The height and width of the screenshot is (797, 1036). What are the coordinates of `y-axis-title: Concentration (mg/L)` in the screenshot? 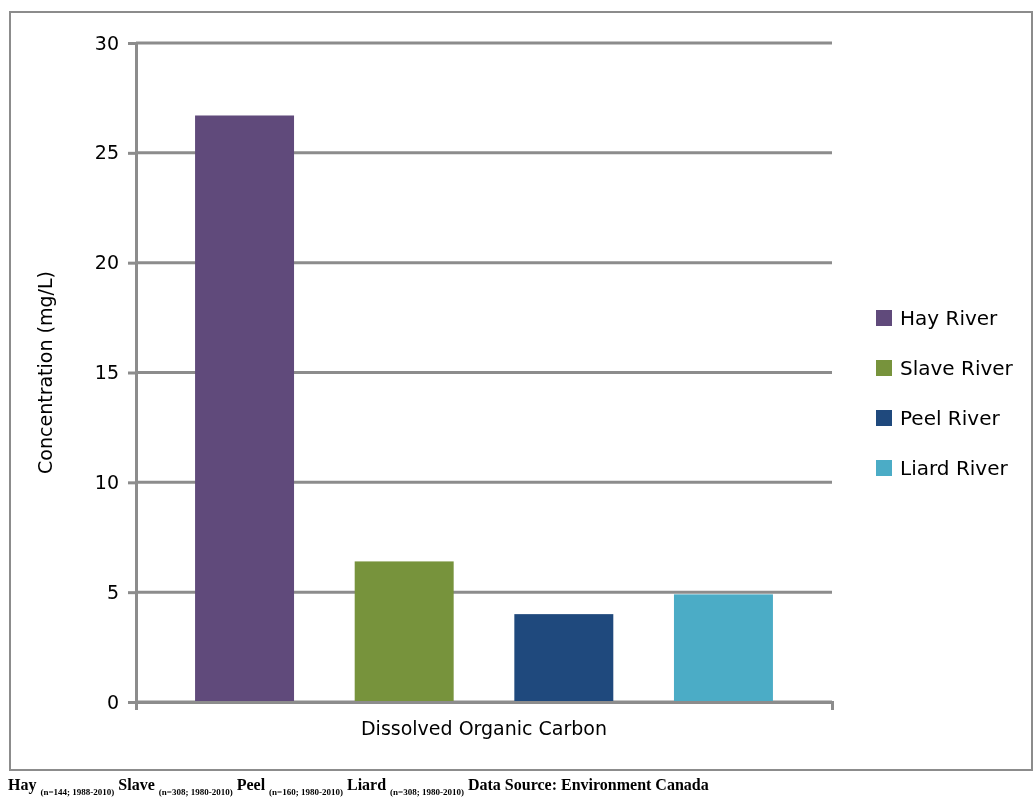 It's located at (45, 372).